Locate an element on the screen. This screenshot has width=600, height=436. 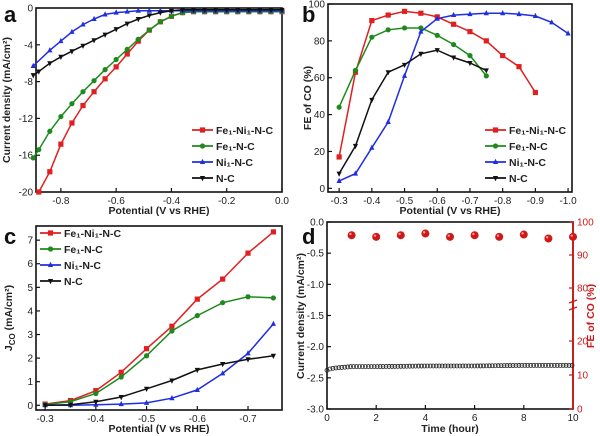
series-n-c: N-C is located at coordinates (158, 342).